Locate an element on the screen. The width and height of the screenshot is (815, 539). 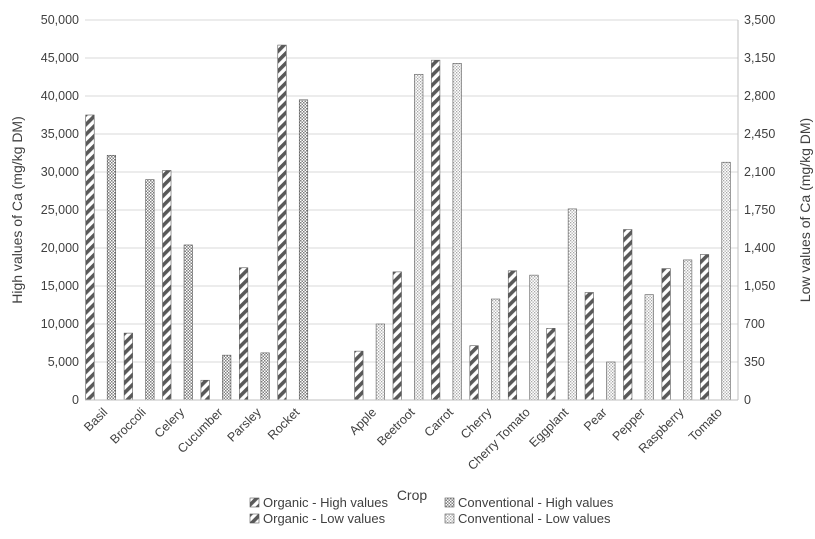
left-tick-label: 30,000 is located at coordinates (60, 172).